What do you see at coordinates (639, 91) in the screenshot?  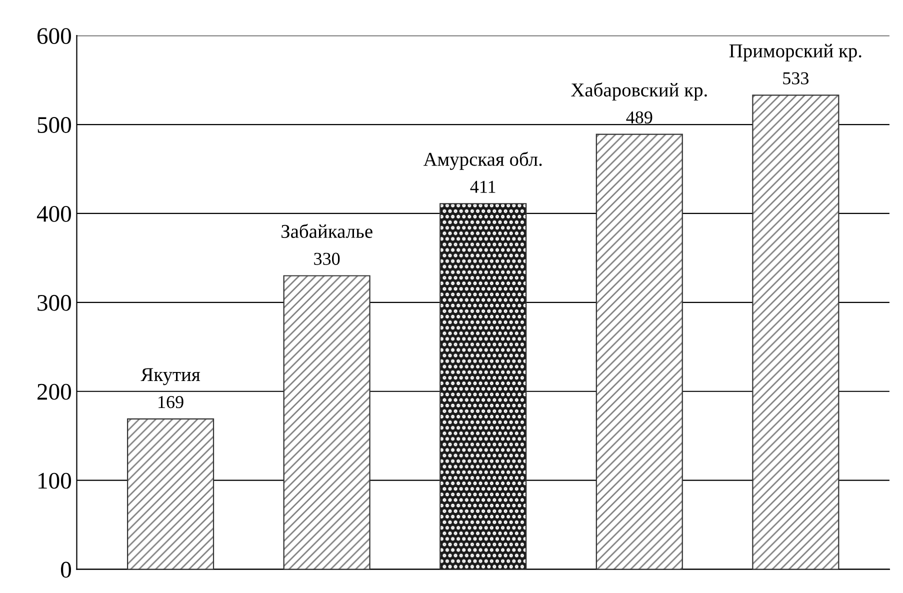 I see `x-tick-label: Хабаровский кр.` at bounding box center [639, 91].